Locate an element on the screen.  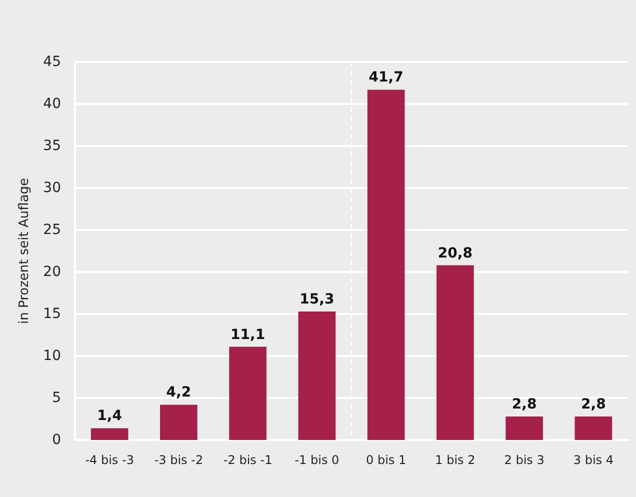
x-tick-label: -3 bis -2 is located at coordinates (179, 460).